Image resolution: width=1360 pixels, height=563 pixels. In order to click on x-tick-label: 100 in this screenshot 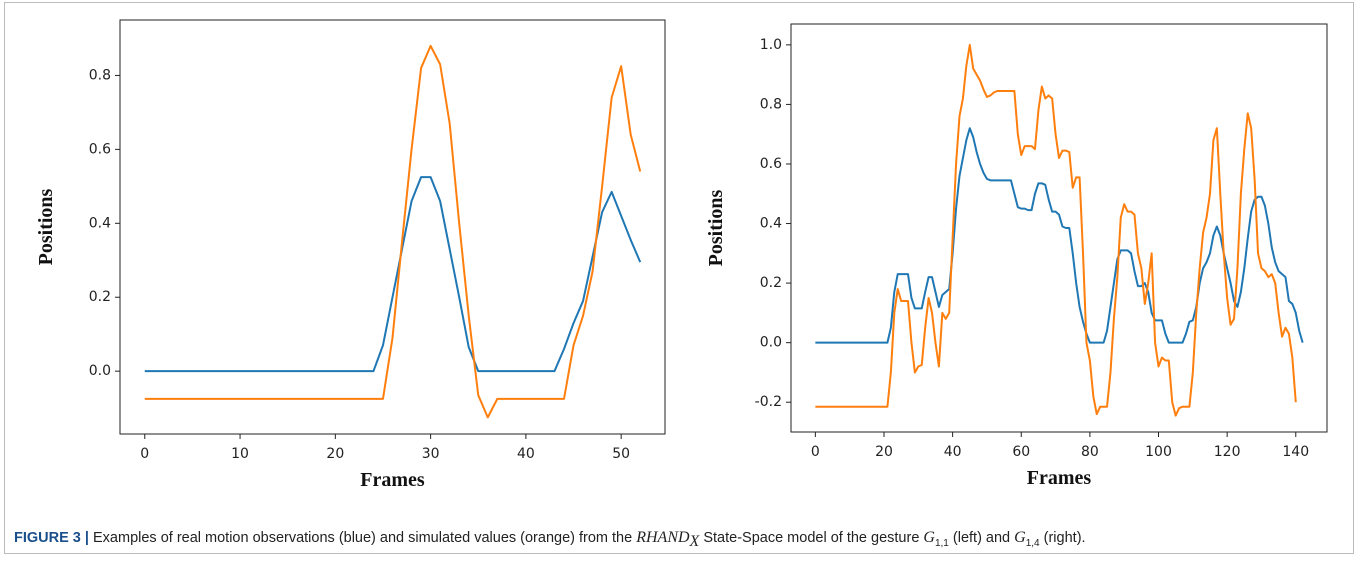, I will do `click(1158, 452)`.